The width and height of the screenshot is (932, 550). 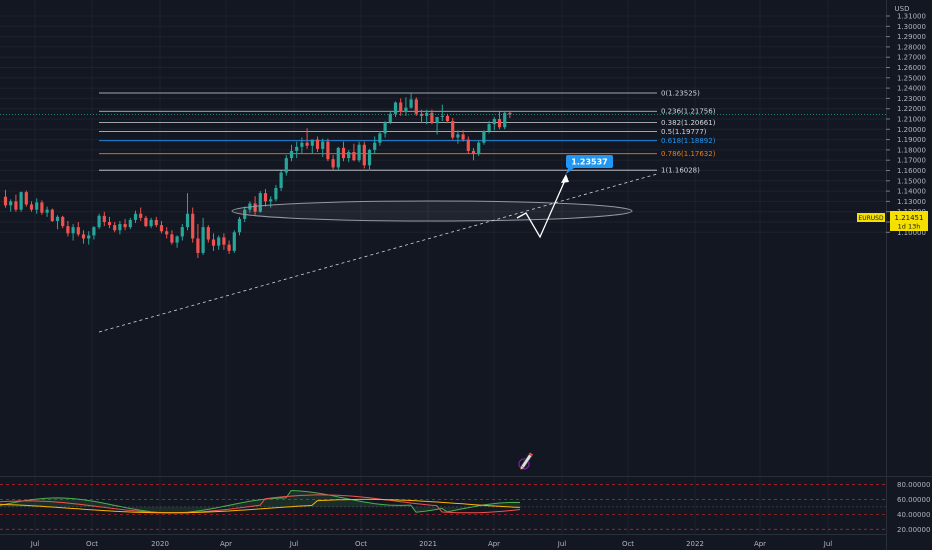 I want to click on price-tick-label: 1.18000, so click(x=911, y=150).